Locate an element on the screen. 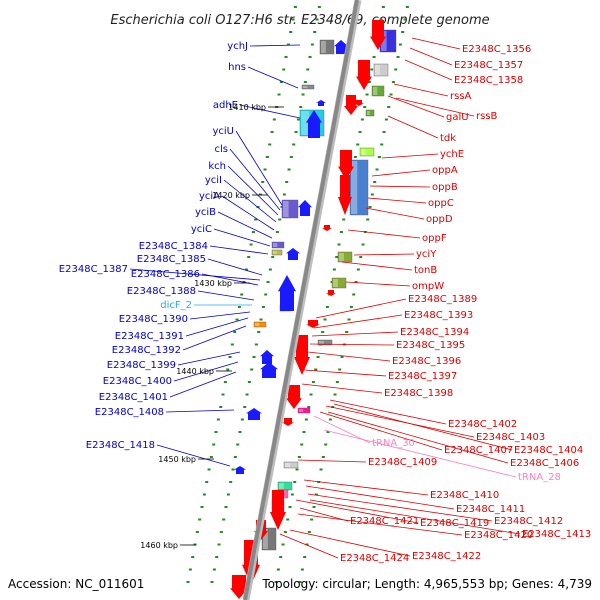 This screenshot has width=600, height=600. feature-label-left: E2348C_1408 is located at coordinates (129, 412).